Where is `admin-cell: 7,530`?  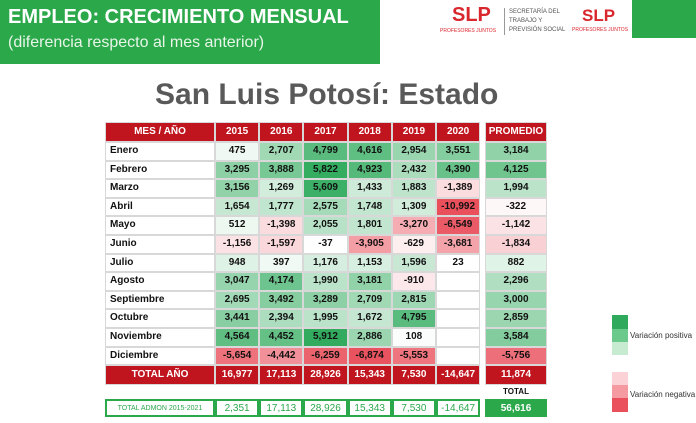
admin-cell: 7,530 is located at coordinates (413, 408).